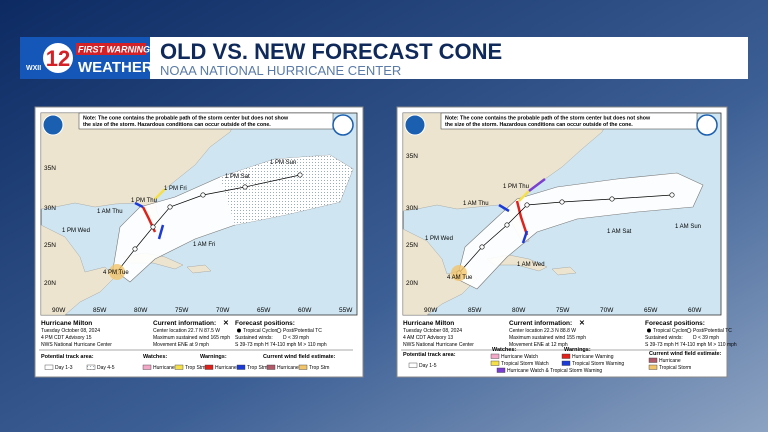  What do you see at coordinates (412, 283) in the screenshot?
I see `latitude-label: 20N` at bounding box center [412, 283].